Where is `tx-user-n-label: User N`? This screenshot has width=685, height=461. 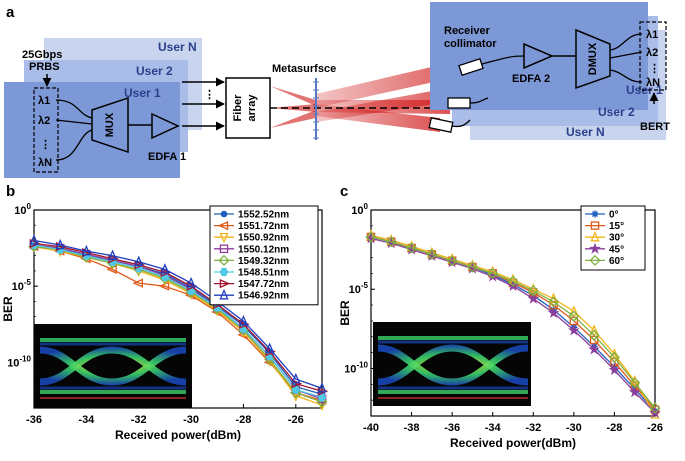 tx-user-n-label: User N is located at coordinates (177, 47).